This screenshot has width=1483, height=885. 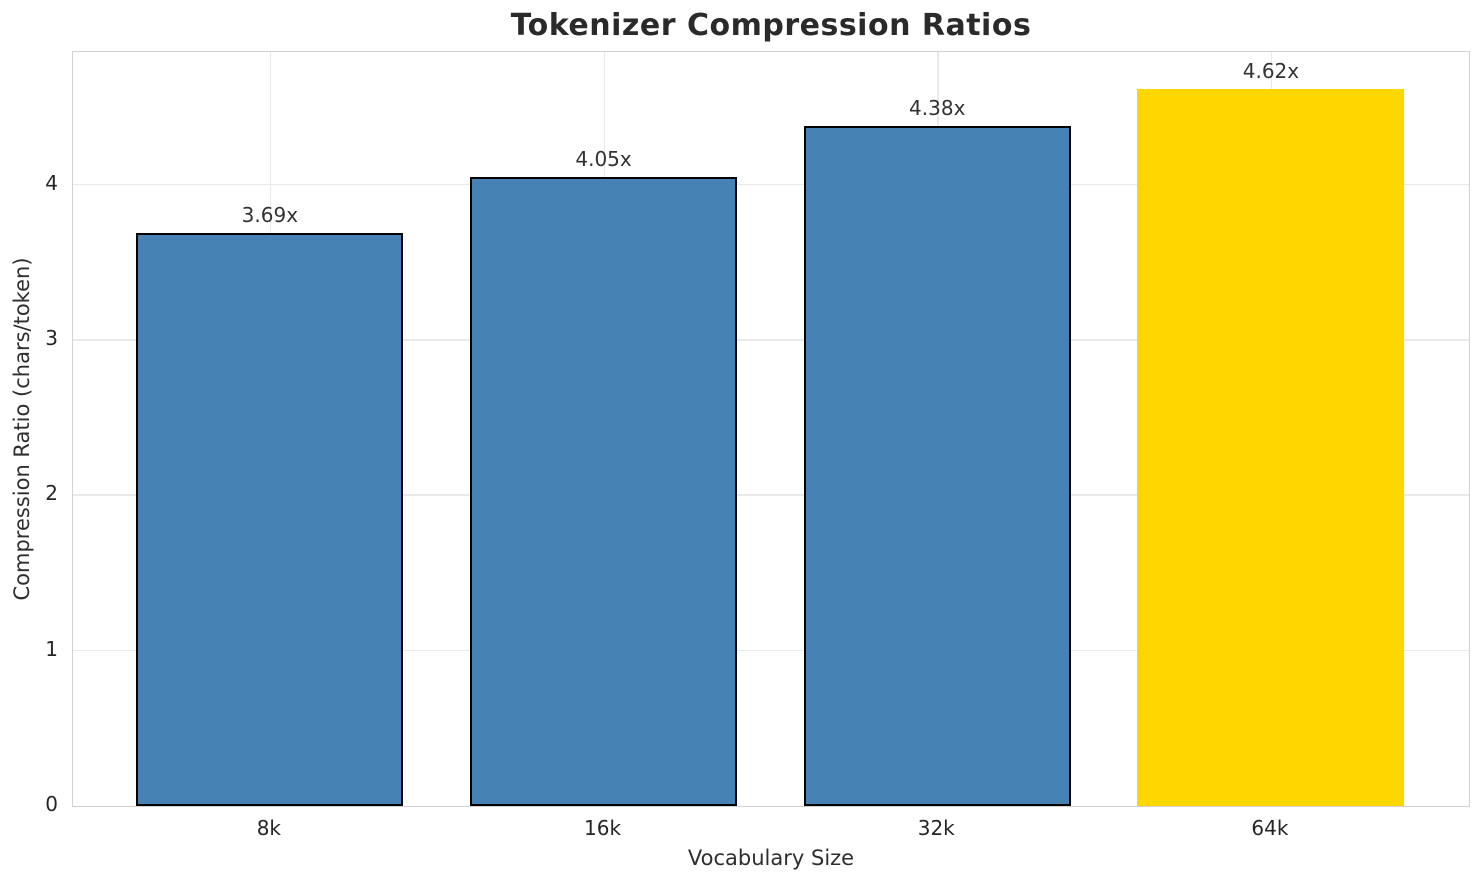 I want to click on x-tick-label-32k: 32k, so click(x=936, y=828).